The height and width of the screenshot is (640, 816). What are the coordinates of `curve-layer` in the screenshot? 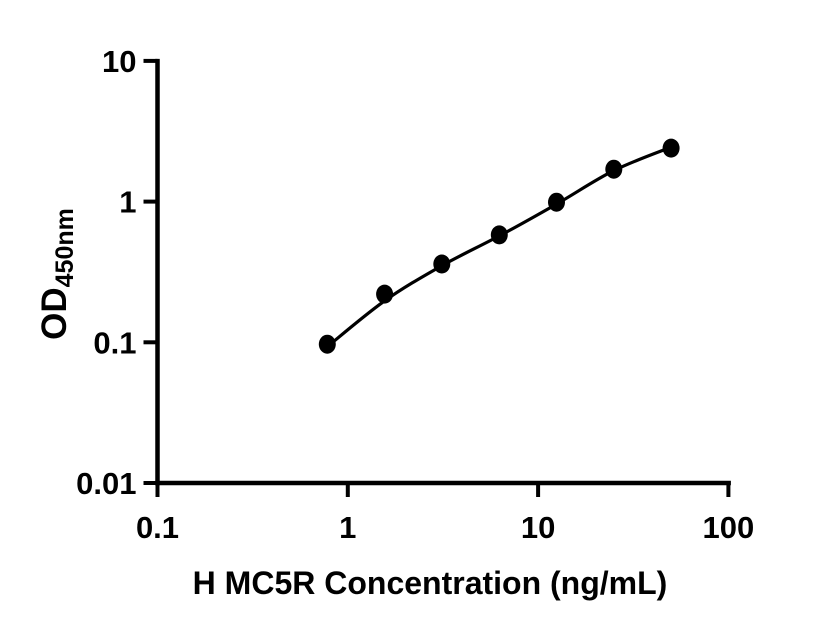 It's located at (499, 246).